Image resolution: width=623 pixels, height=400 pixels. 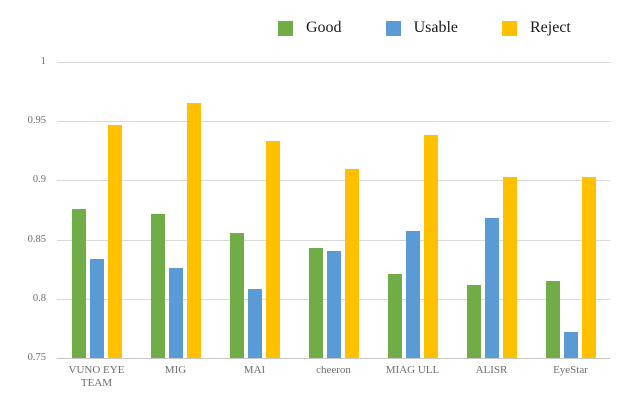 What do you see at coordinates (412, 370) in the screenshot?
I see `x-category-label: MIAG ULL` at bounding box center [412, 370].